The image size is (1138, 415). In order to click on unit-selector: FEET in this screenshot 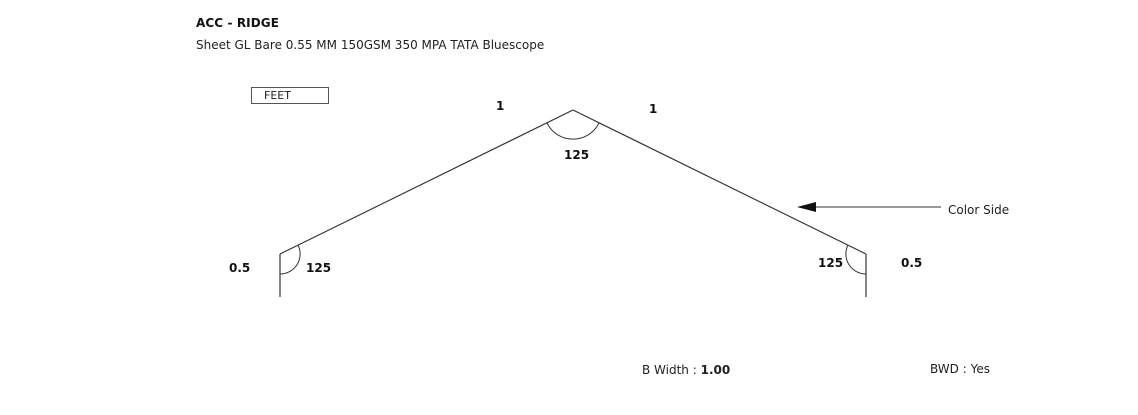, I will do `click(290, 95)`.